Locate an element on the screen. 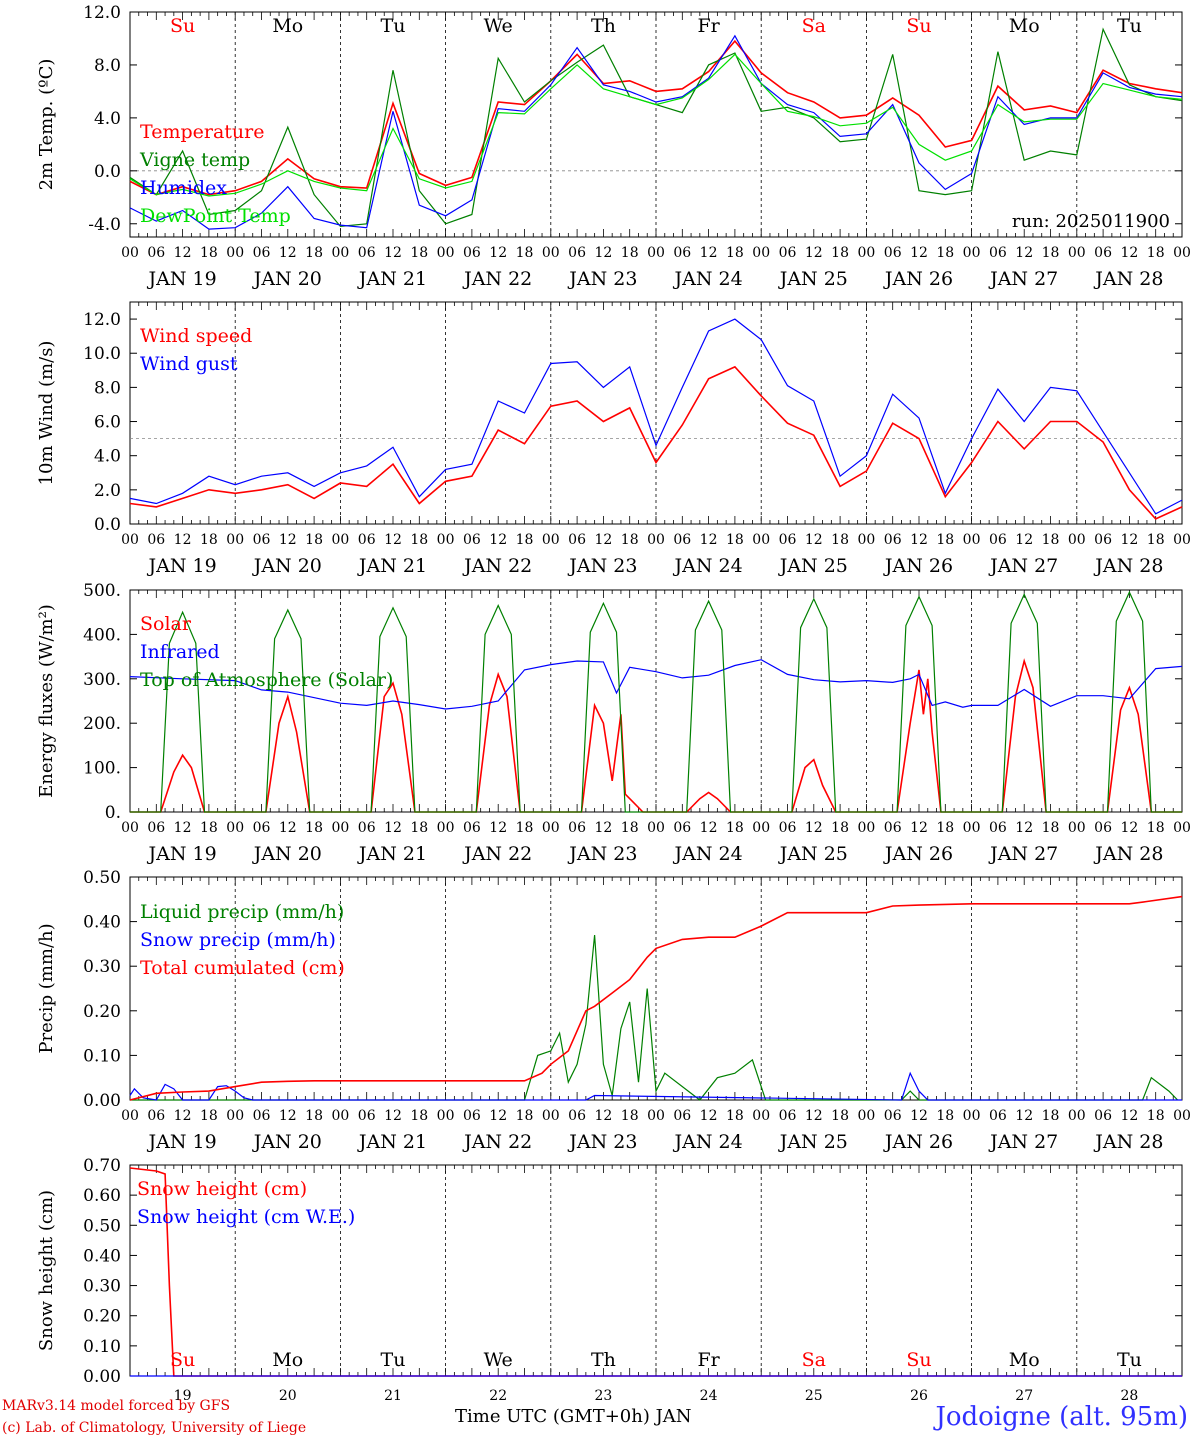 The image size is (1194, 1440). credit-model: MARv3.14 model forced by GFS is located at coordinates (116, 1406).